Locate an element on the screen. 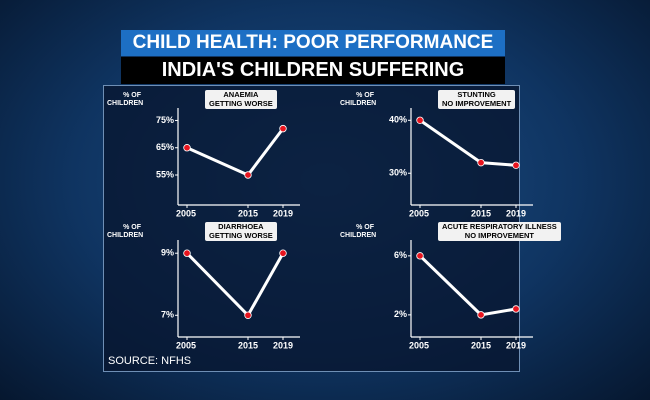 The width and height of the screenshot is (650, 400). chart-title-box: DIARRHOEA GETTING WORSE is located at coordinates (241, 231).